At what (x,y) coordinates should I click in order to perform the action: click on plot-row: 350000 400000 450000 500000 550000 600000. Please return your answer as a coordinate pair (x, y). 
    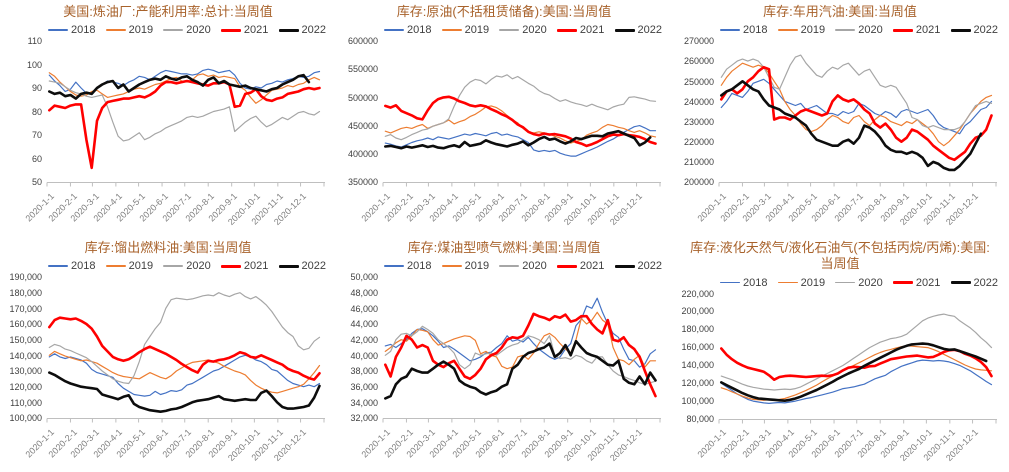
    Looking at the image, I should click on (504, 112).